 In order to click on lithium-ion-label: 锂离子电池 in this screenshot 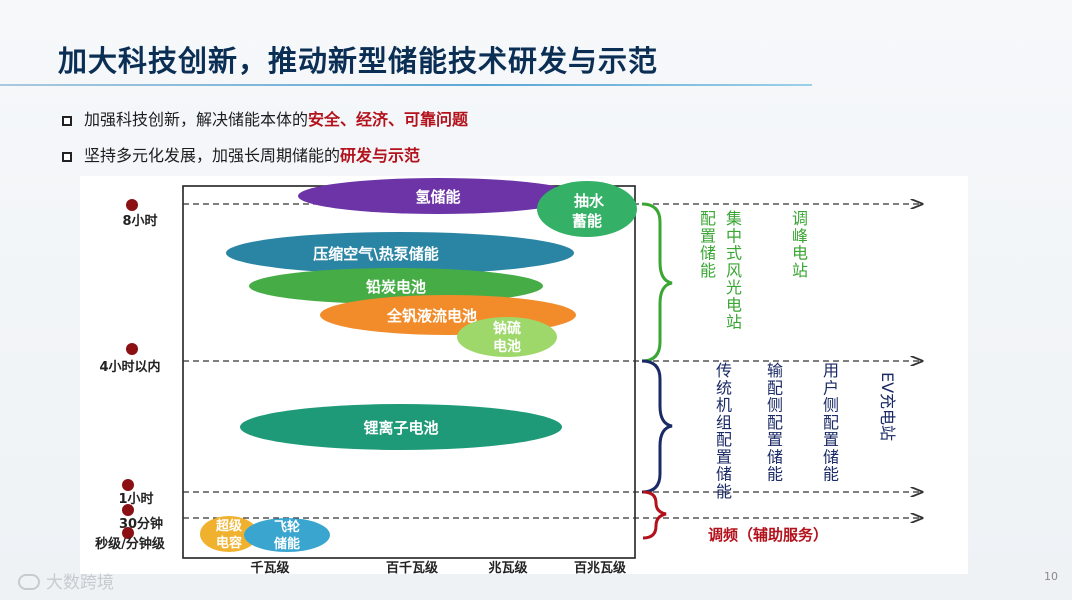, I will do `click(400, 428)`.